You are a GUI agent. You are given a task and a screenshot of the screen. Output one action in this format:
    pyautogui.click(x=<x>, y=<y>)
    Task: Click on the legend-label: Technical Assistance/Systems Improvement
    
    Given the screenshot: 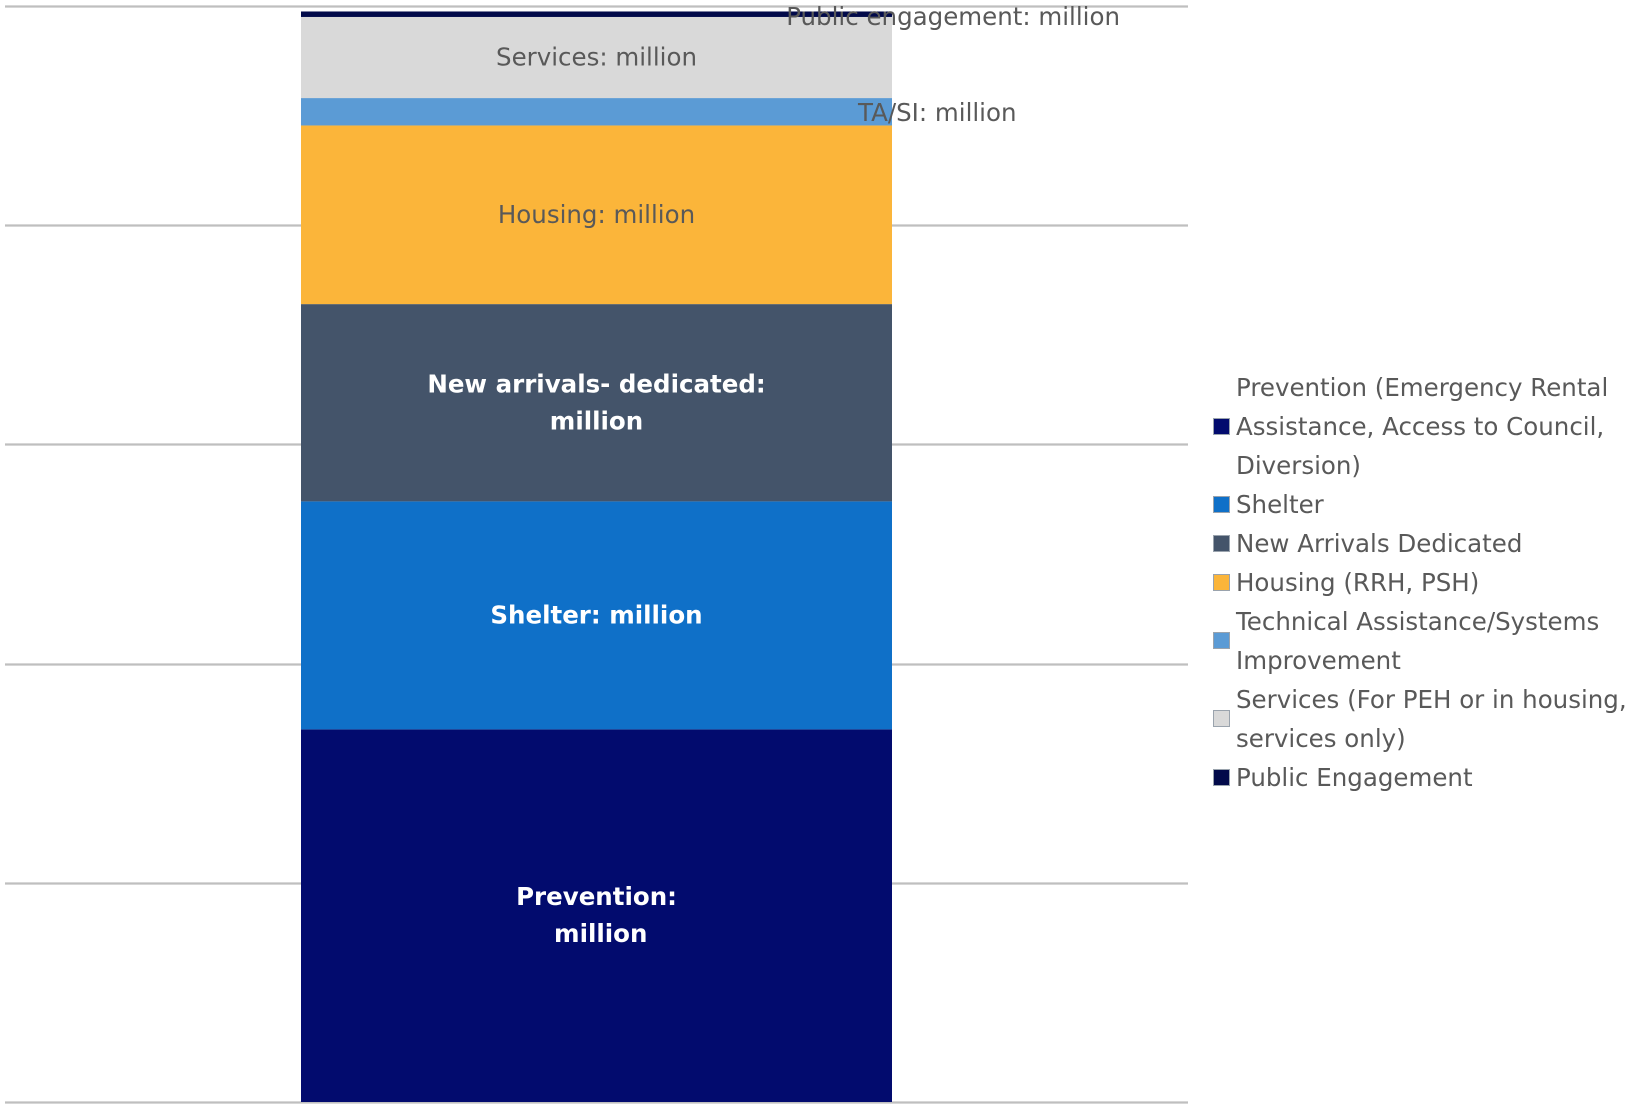 What is the action you would take?
    pyautogui.click(x=1418, y=641)
    